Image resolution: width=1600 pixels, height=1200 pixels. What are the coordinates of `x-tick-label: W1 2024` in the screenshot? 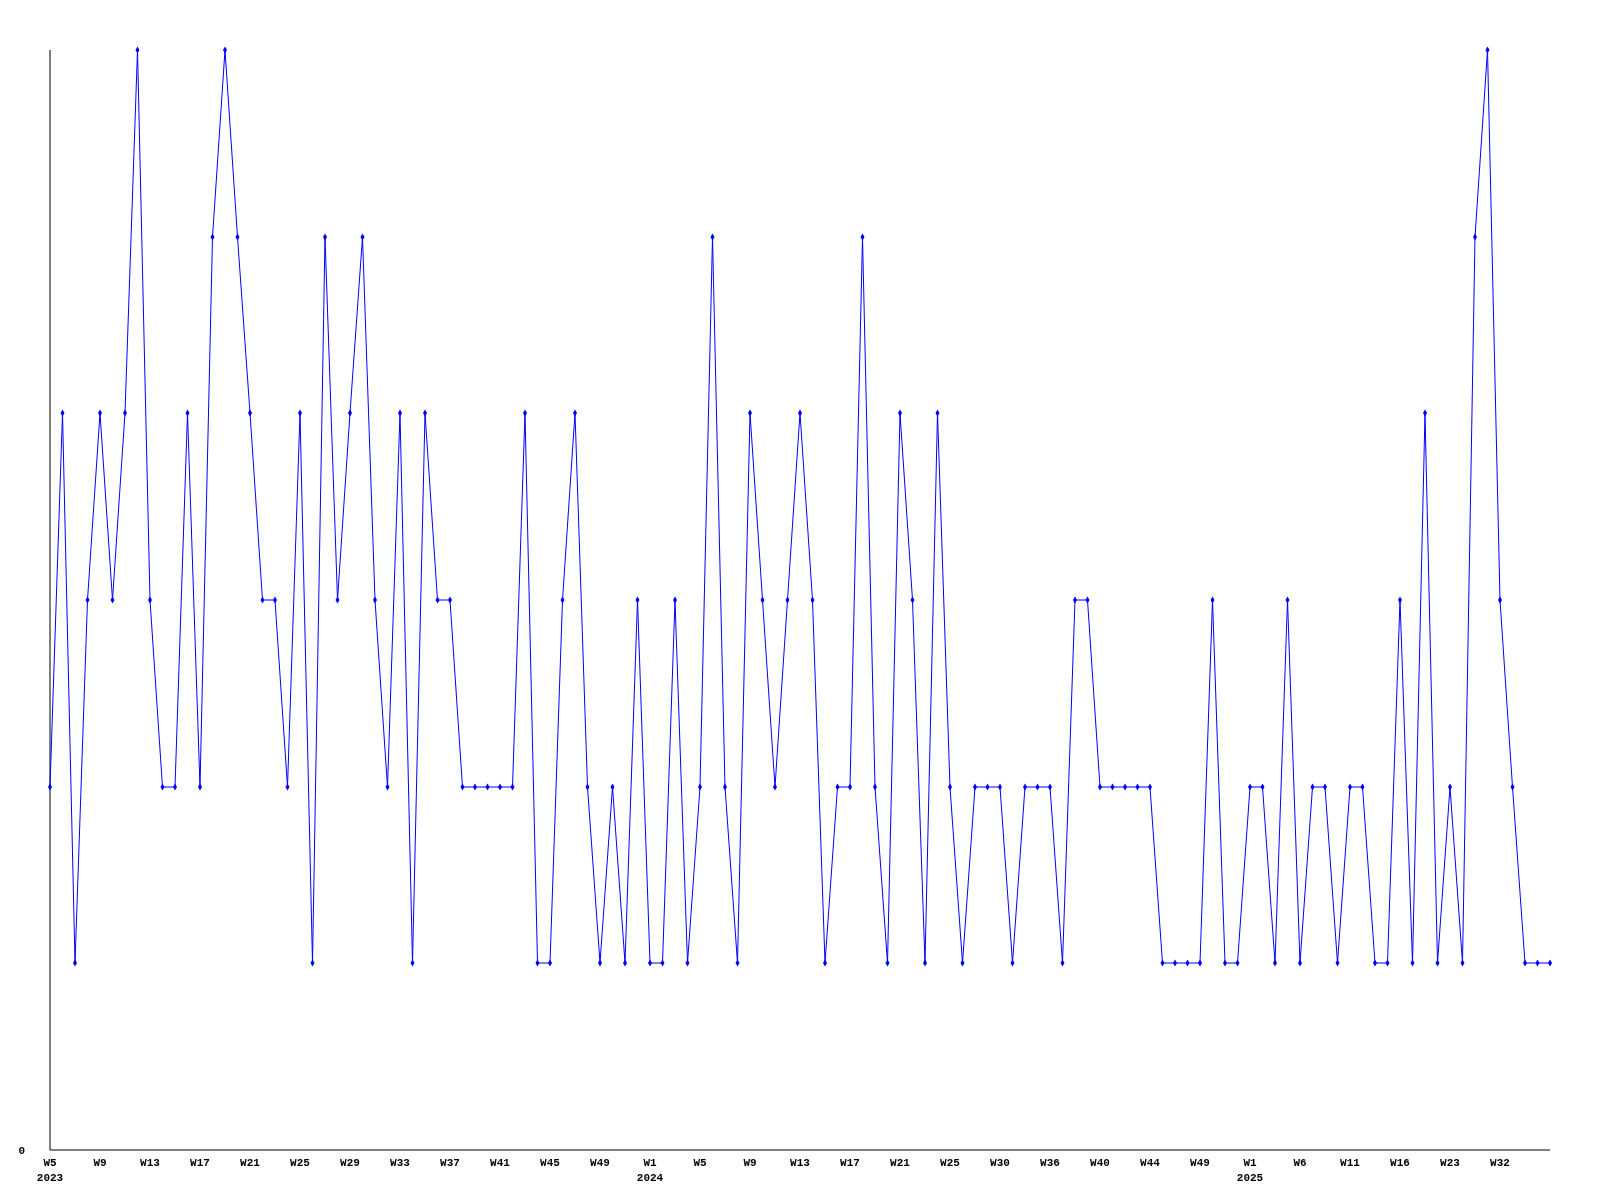 It's located at (650, 1170).